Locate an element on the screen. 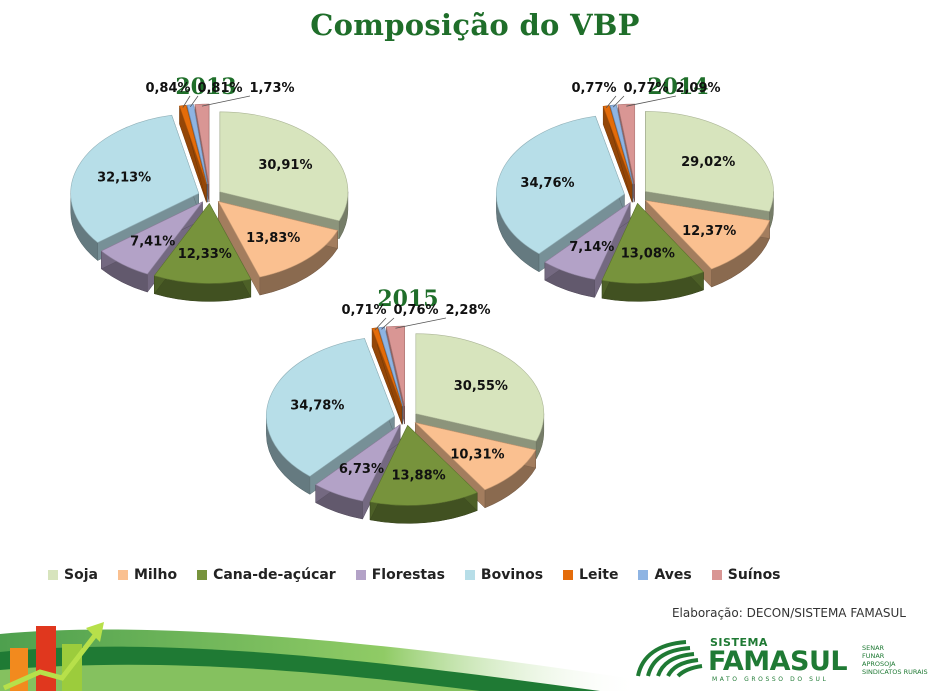 The image size is (950, 691). data-label-leite: 0,77% is located at coordinates (593, 88).